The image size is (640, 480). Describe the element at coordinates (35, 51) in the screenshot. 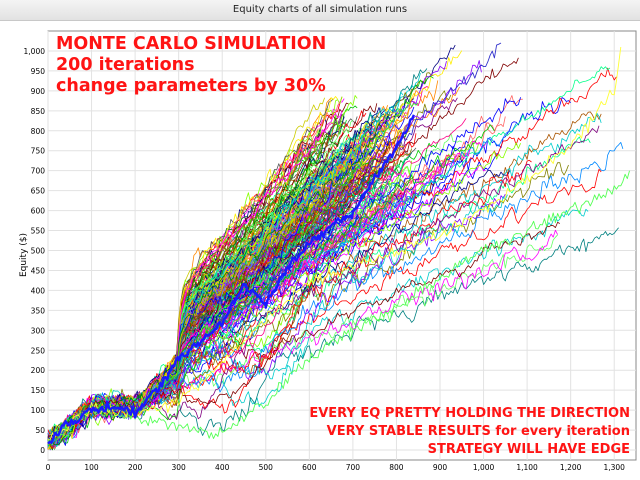

I see `y-tick-label: 1,000` at that location.